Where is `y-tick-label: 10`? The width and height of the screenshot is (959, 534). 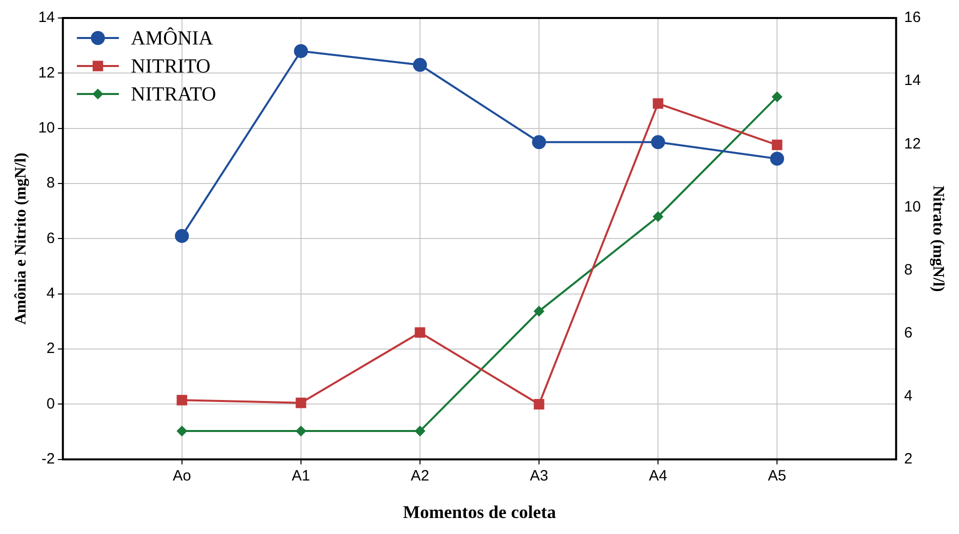 y-tick-label: 10 is located at coordinates (46, 127).